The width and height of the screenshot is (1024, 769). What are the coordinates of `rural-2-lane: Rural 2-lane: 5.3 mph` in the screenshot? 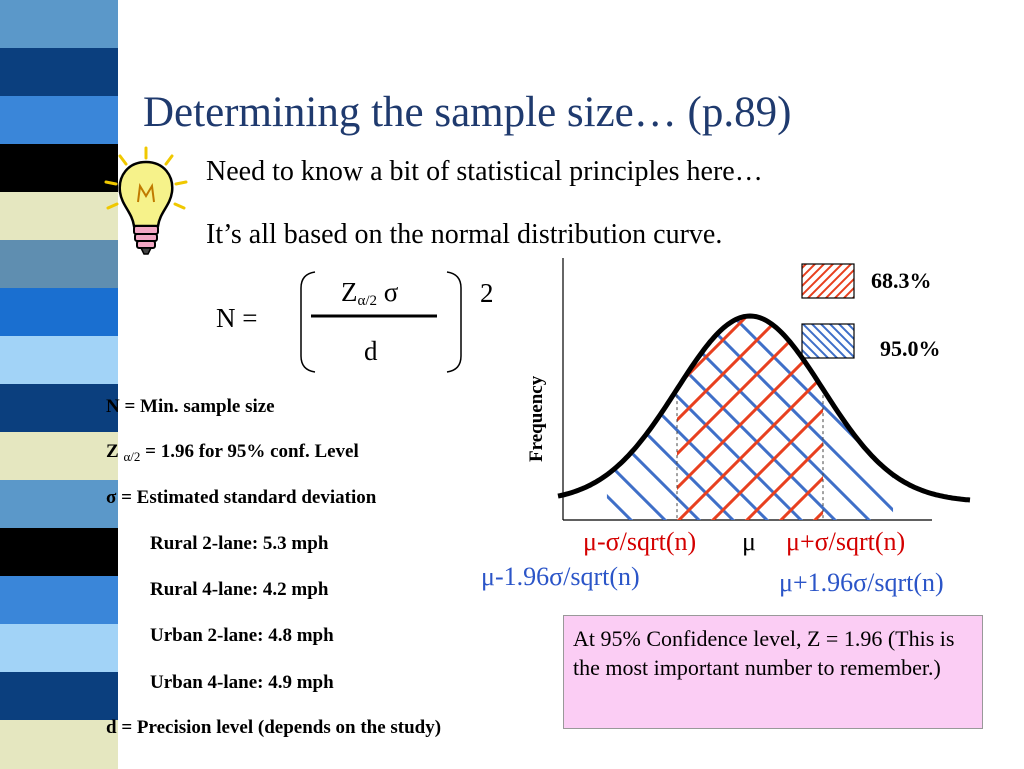 It's located at (239, 543).